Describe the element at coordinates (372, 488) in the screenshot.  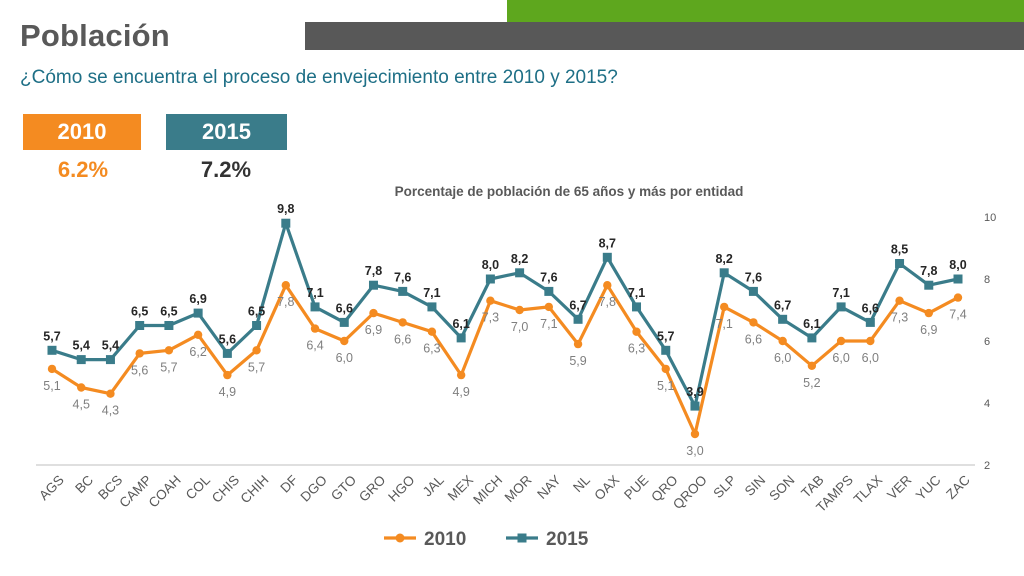
I see `x-tick-label: GRO` at that location.